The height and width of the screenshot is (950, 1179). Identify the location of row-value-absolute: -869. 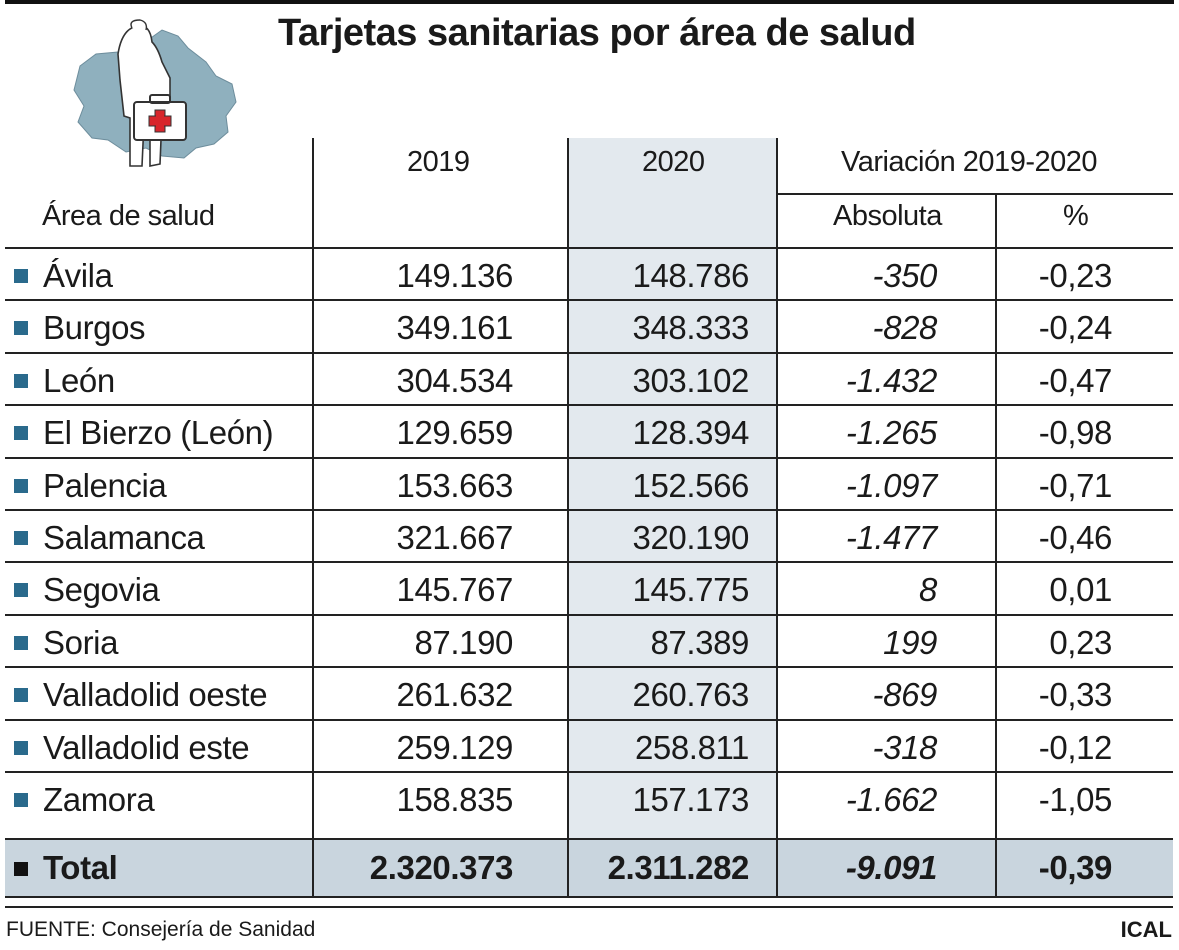
(905, 695).